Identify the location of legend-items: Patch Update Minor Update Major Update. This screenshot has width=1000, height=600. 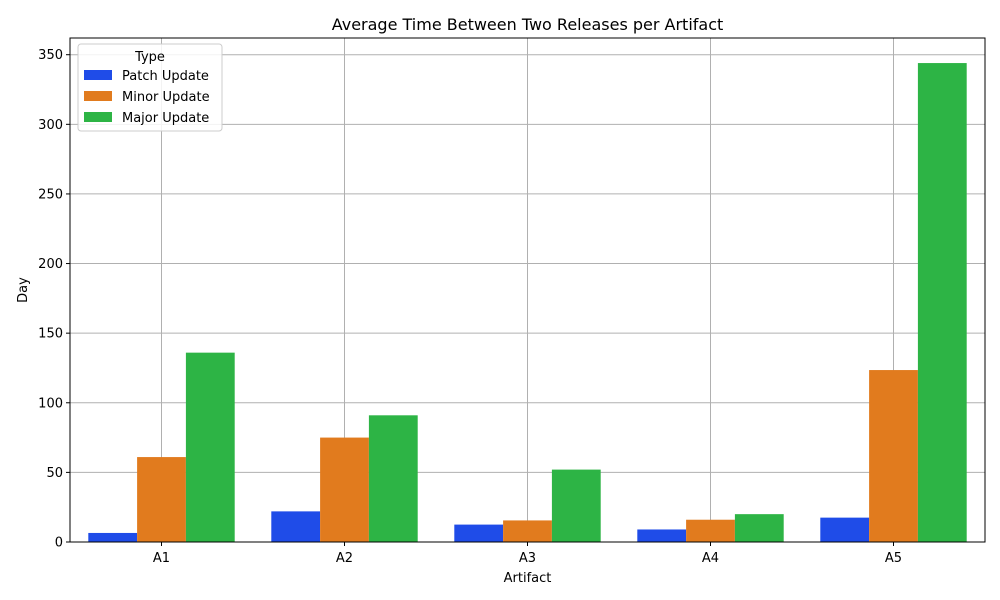
(147, 97).